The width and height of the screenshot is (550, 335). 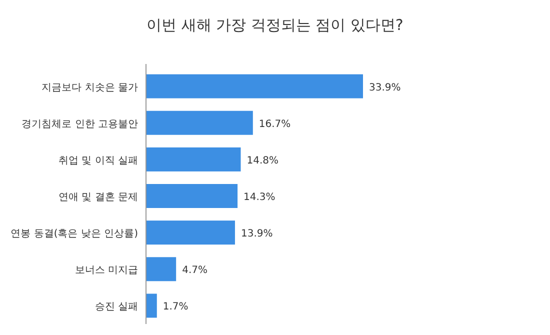 What do you see at coordinates (74, 234) in the screenshot?
I see `y-tick-label: 연봉 동결(혹은 낮은 인상률)` at bounding box center [74, 234].